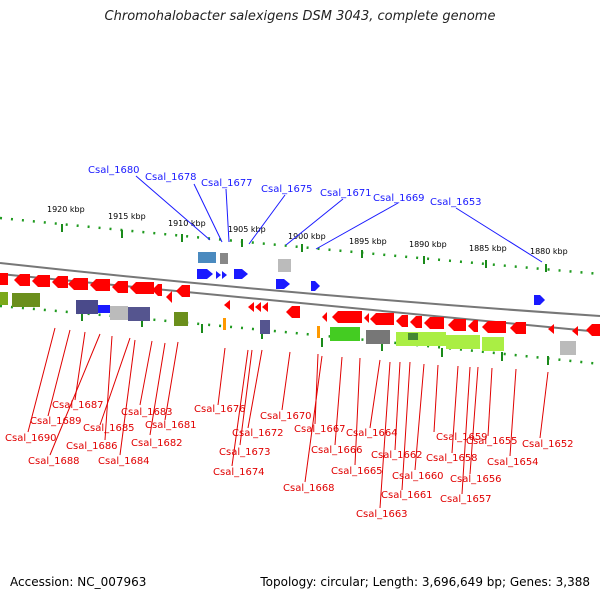  I want to click on gene-label: Csal_1660, so click(418, 476).